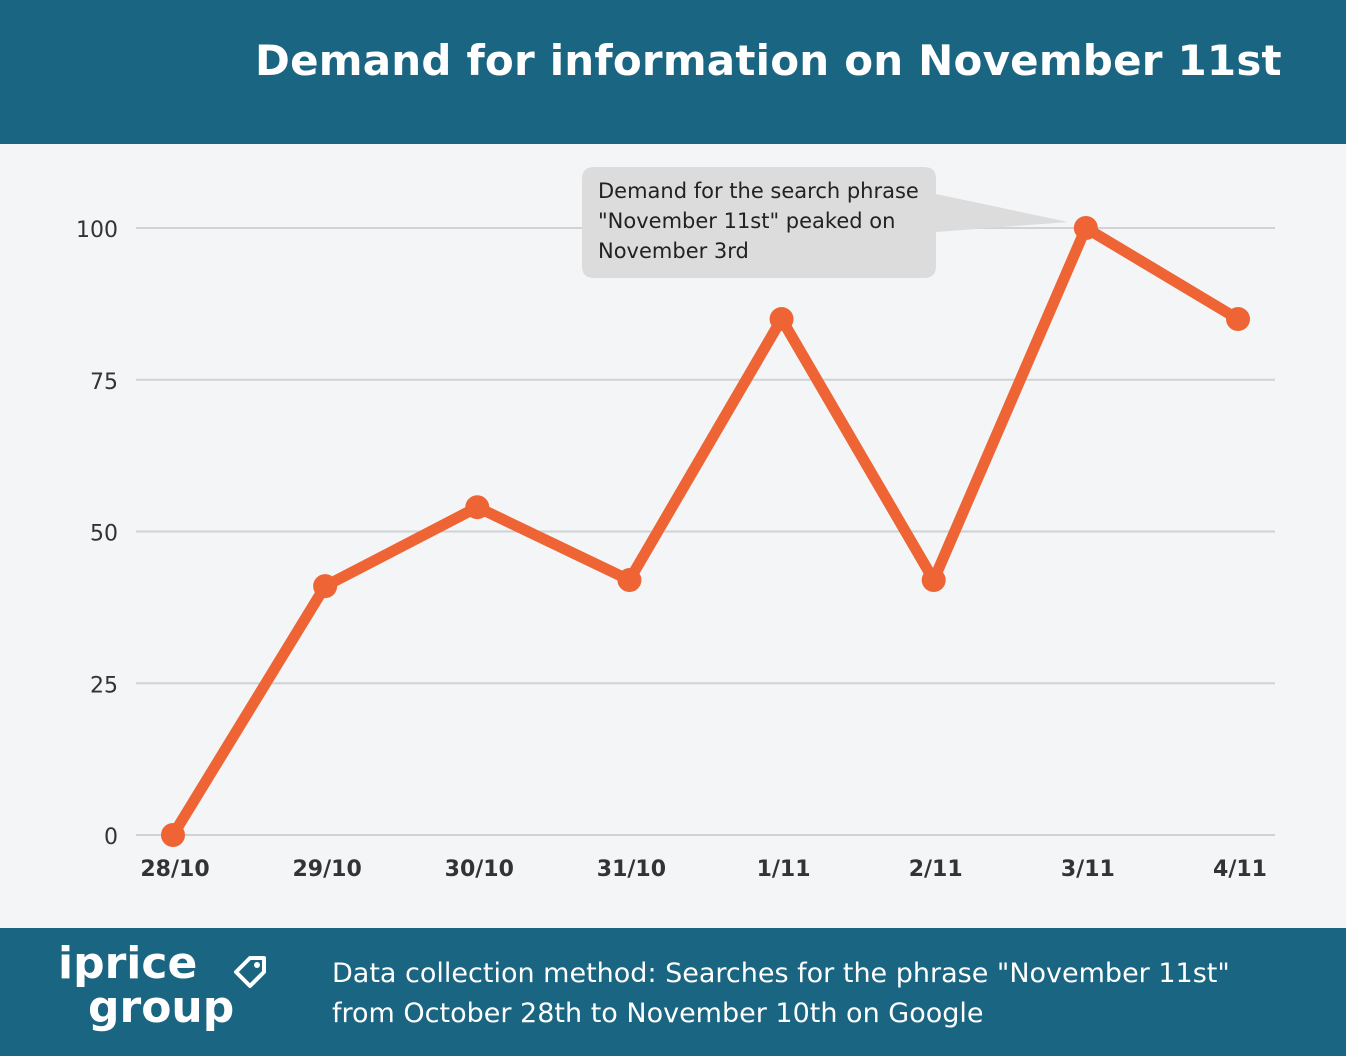 This screenshot has height=1056, width=1346. Describe the element at coordinates (631, 869) in the screenshot. I see `x-tick-label: 31/10` at that location.